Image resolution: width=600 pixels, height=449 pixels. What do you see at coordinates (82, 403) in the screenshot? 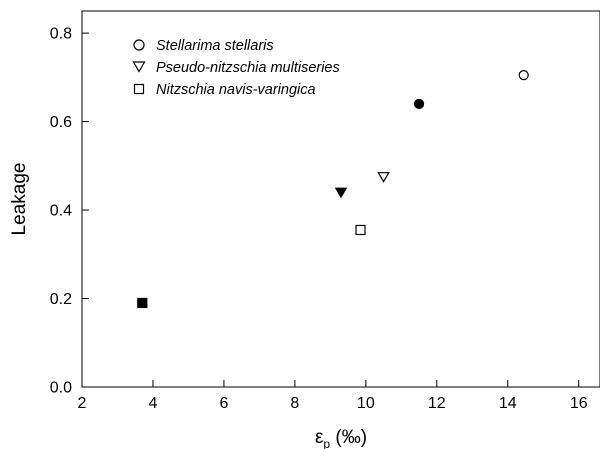
I see `x-tick-label: 2` at bounding box center [82, 403].